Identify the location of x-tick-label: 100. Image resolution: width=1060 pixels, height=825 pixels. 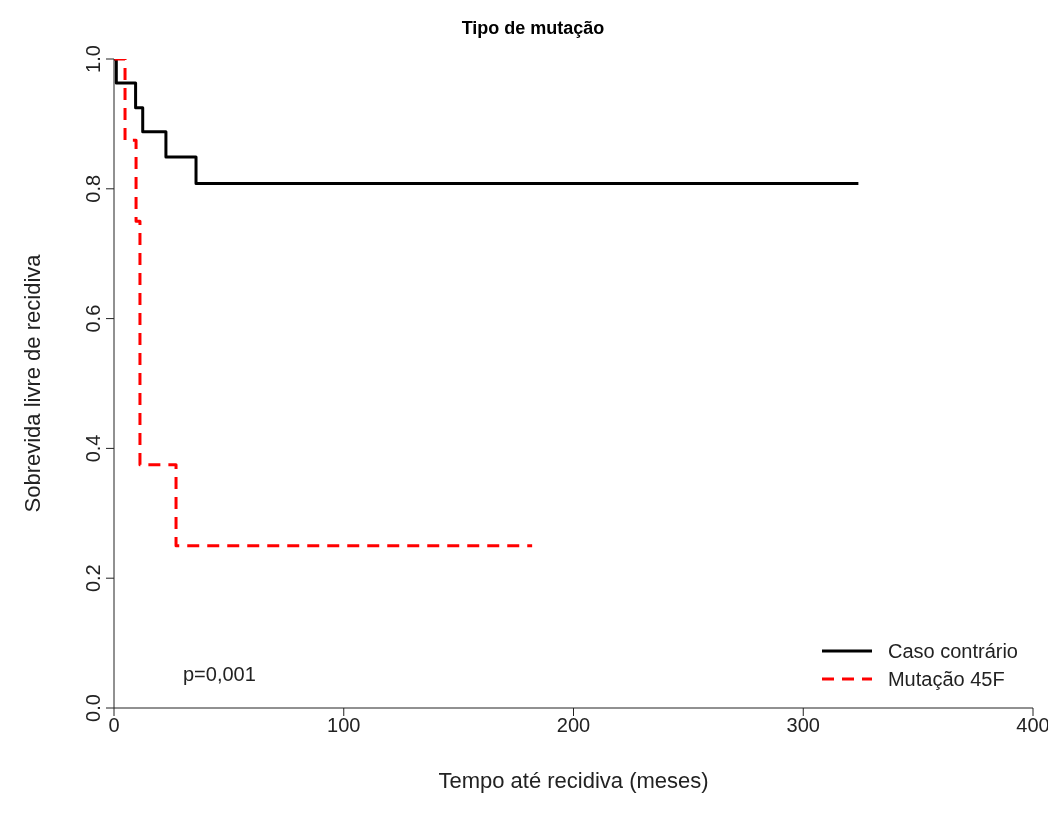
(344, 725).